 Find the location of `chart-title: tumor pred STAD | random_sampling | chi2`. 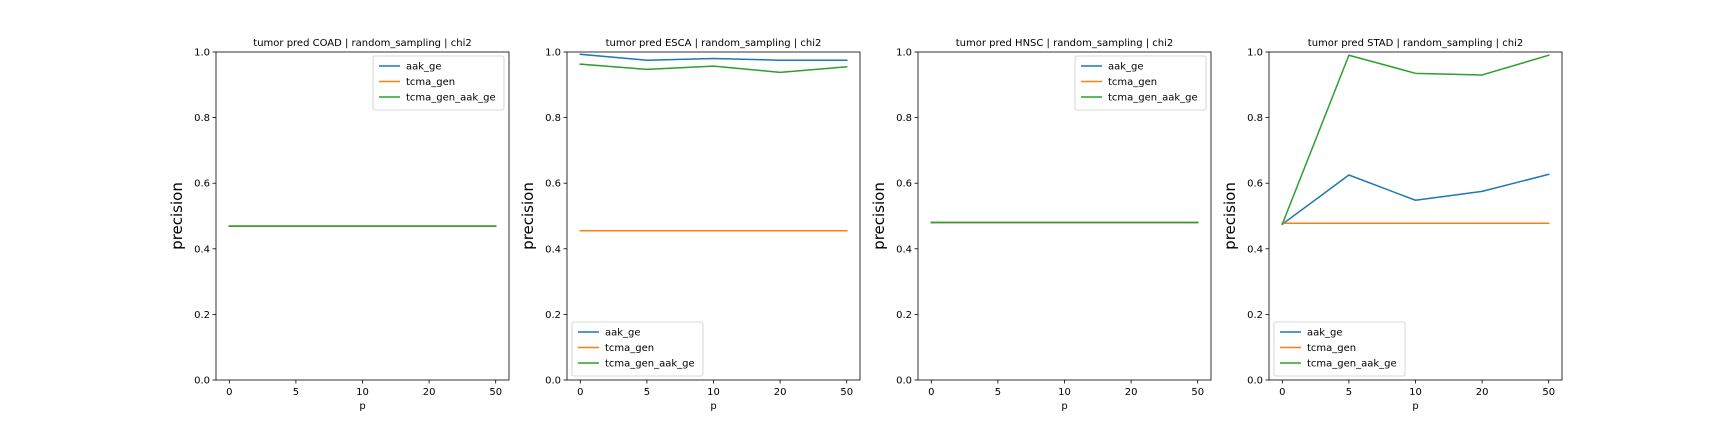

chart-title: tumor pred STAD | random_sampling | chi2 is located at coordinates (1415, 43).